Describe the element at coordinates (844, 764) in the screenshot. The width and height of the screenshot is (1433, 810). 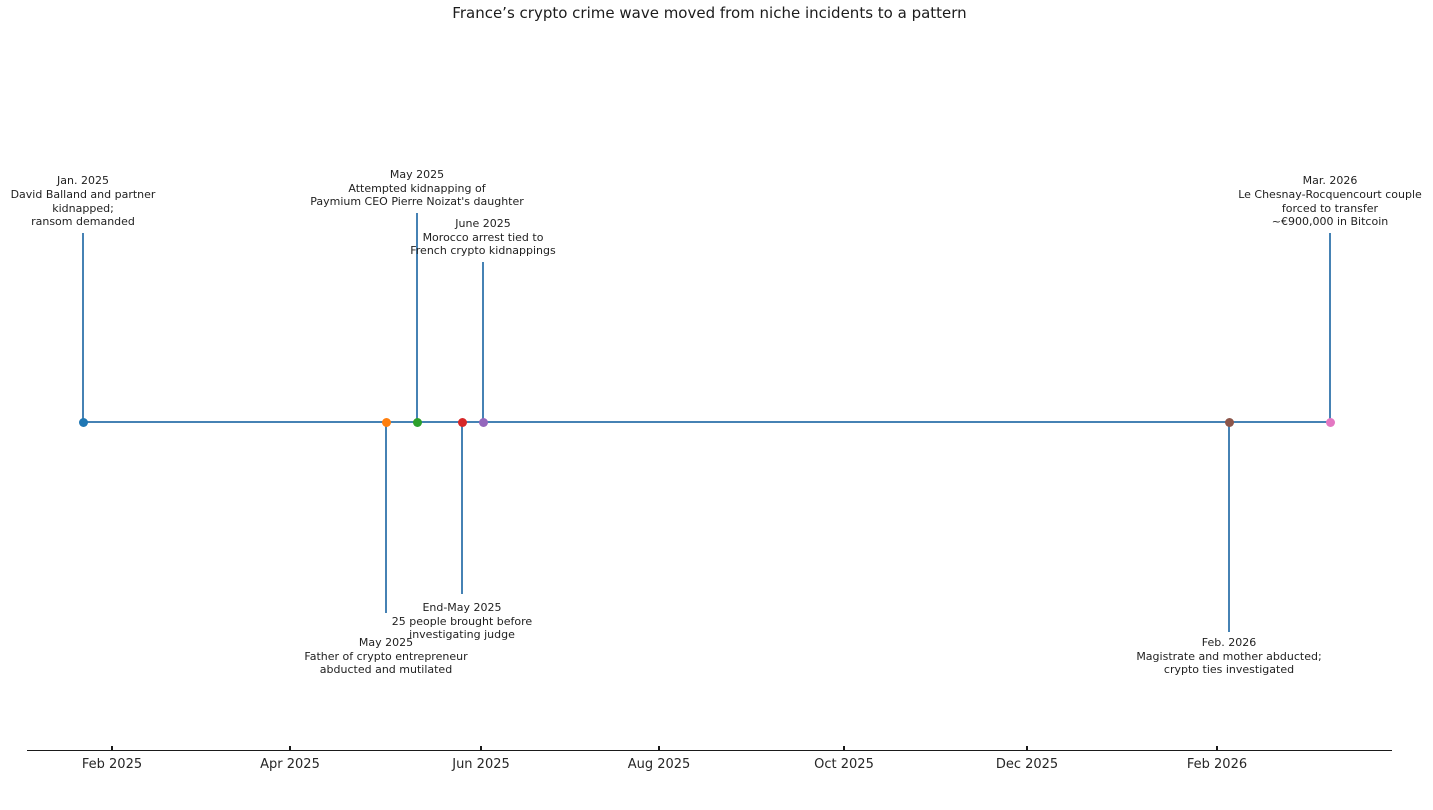
I see `axis-tick-label: Oct 2025` at that location.